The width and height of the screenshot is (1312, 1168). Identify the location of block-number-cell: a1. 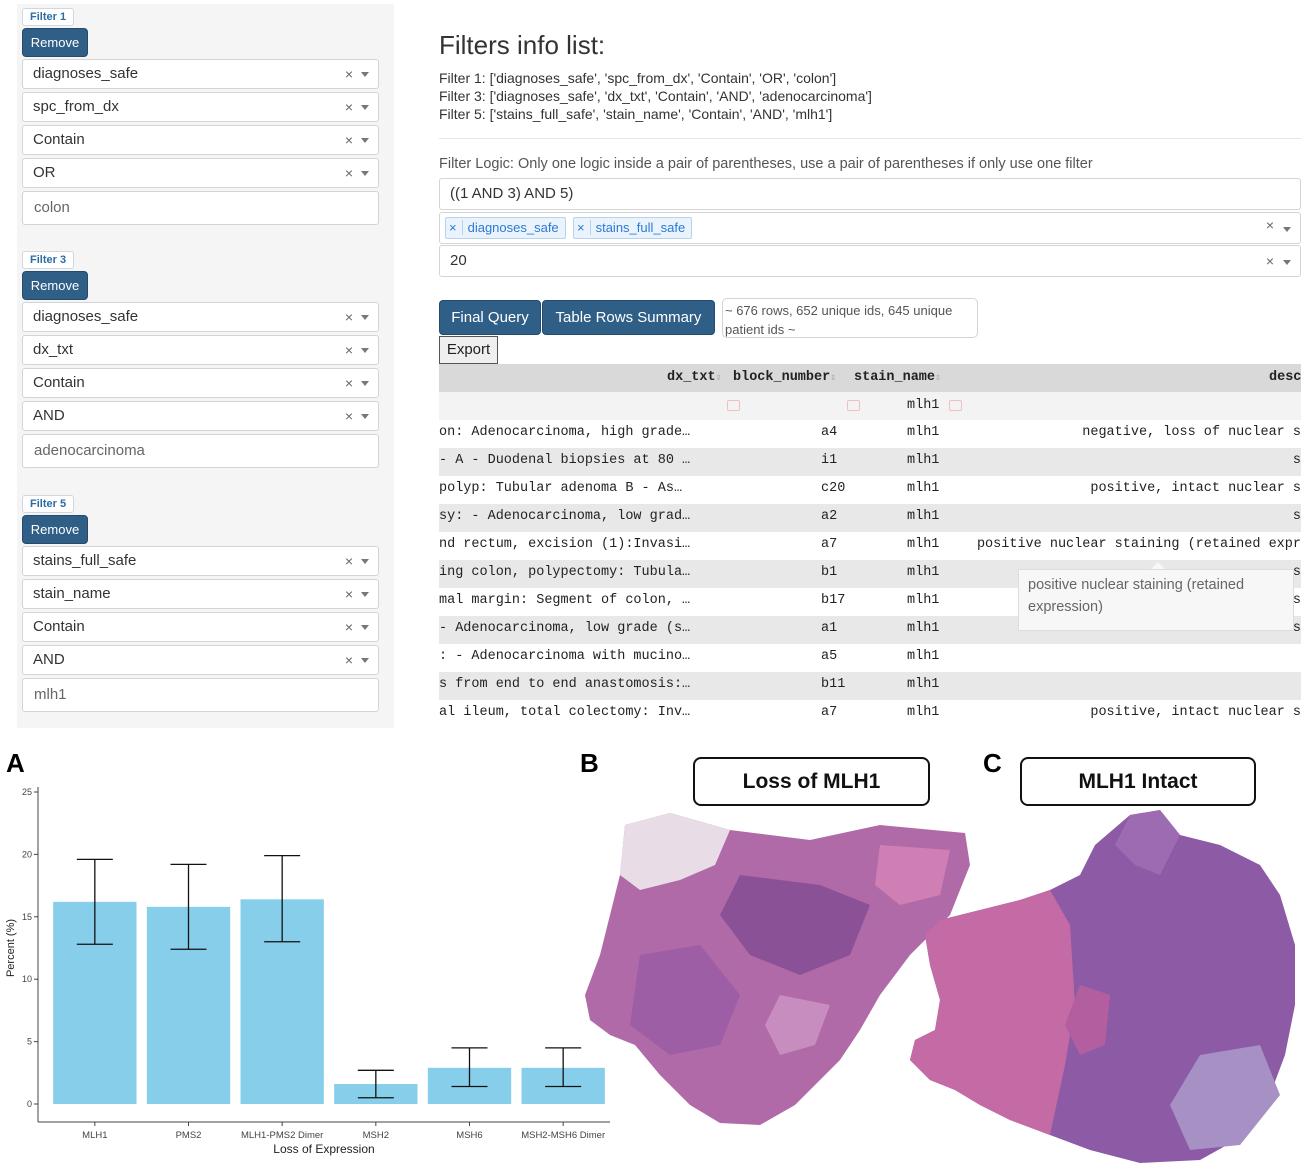
(829, 628).